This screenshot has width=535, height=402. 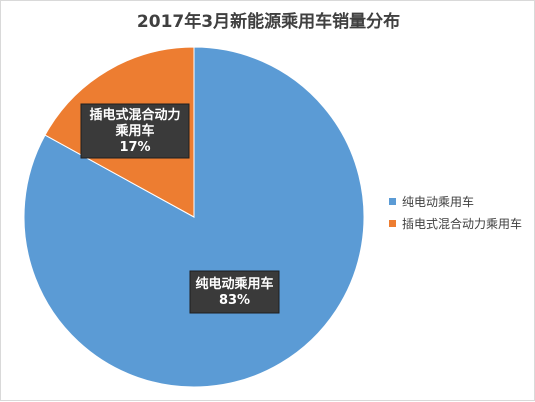 I want to click on data-label-ev-box, so click(x=234, y=292).